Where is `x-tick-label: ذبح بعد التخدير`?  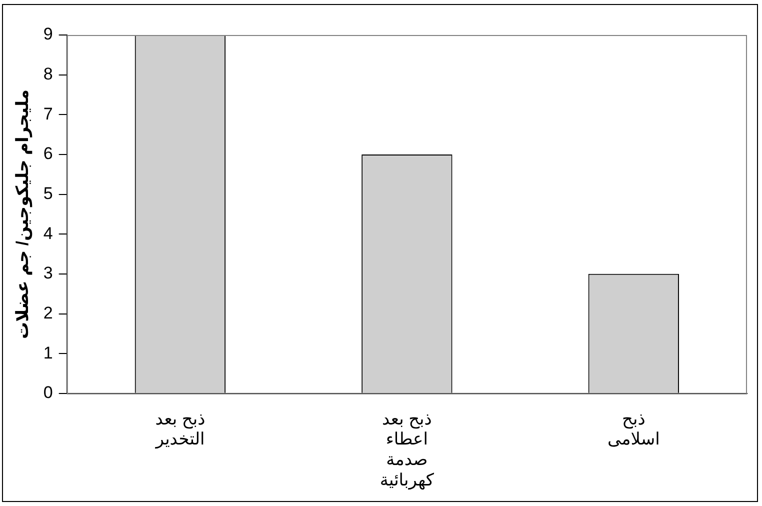
x-tick-label: ذبح بعد التخدير is located at coordinates (180, 429).